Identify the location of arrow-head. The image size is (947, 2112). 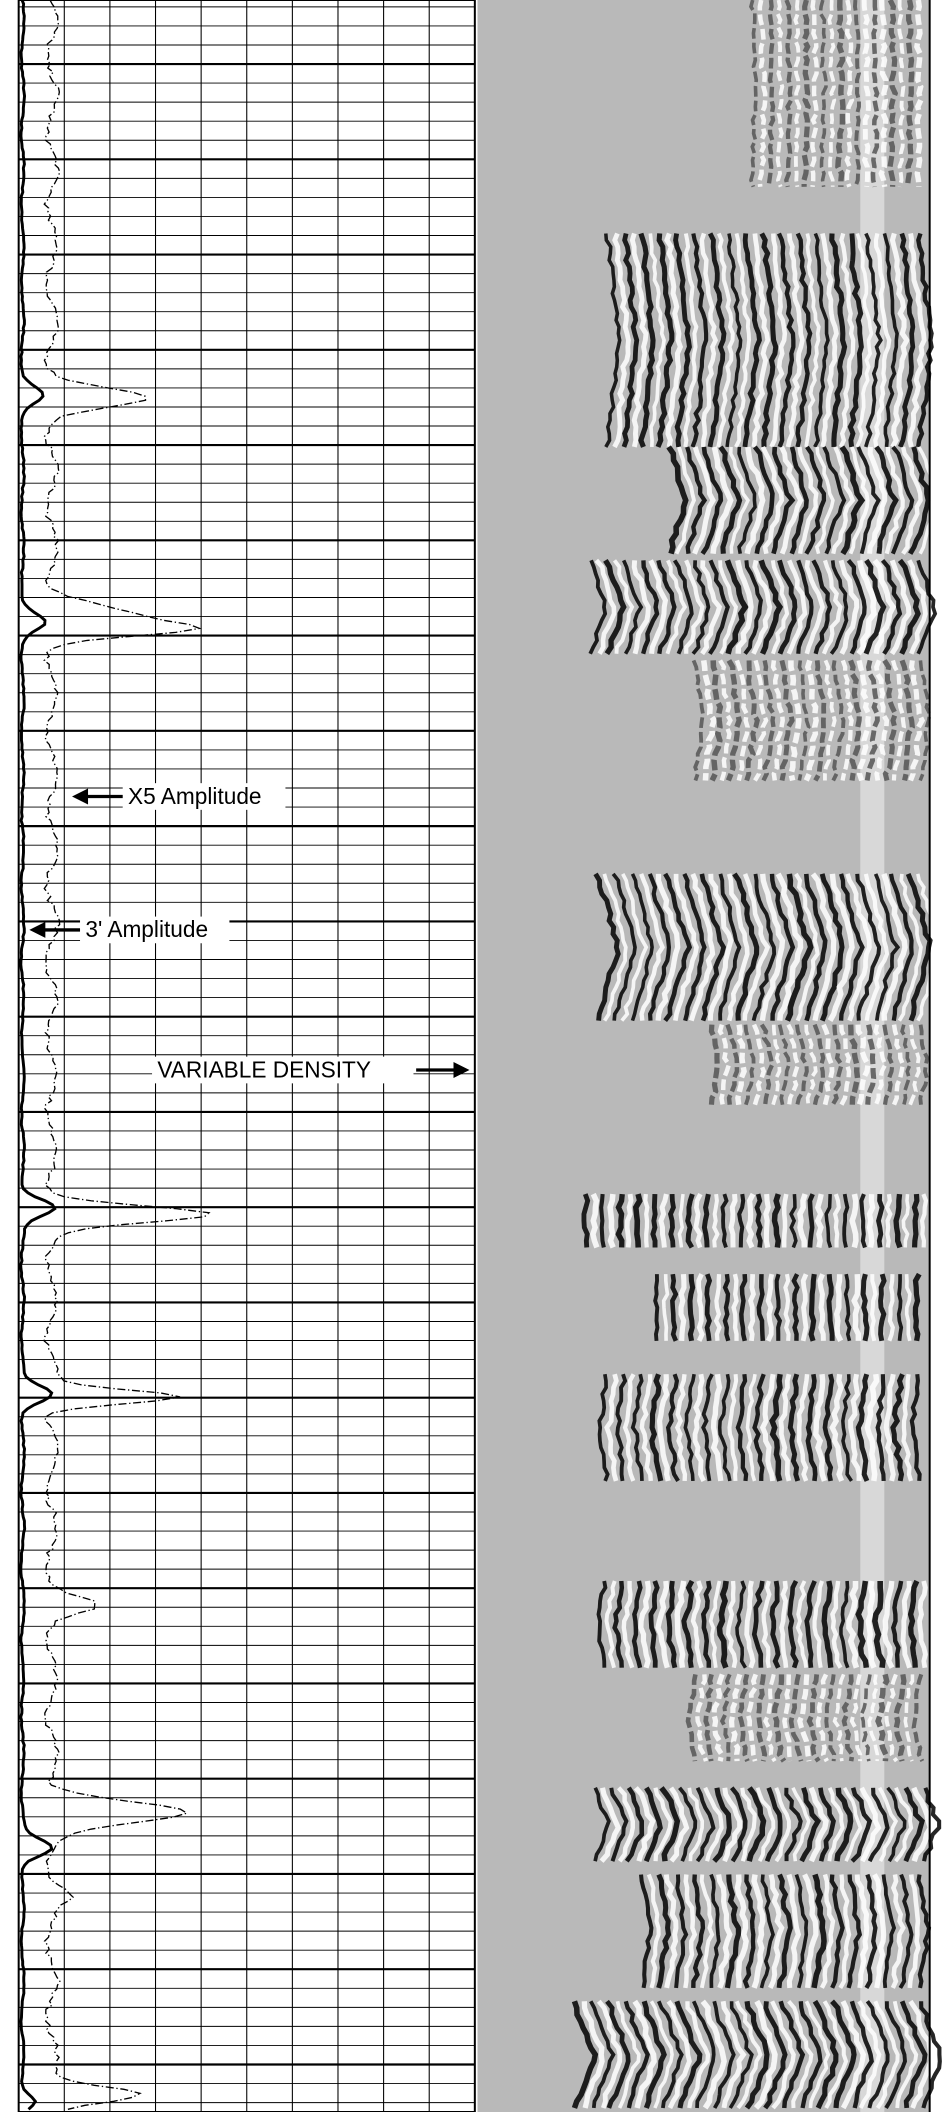
(80, 796).